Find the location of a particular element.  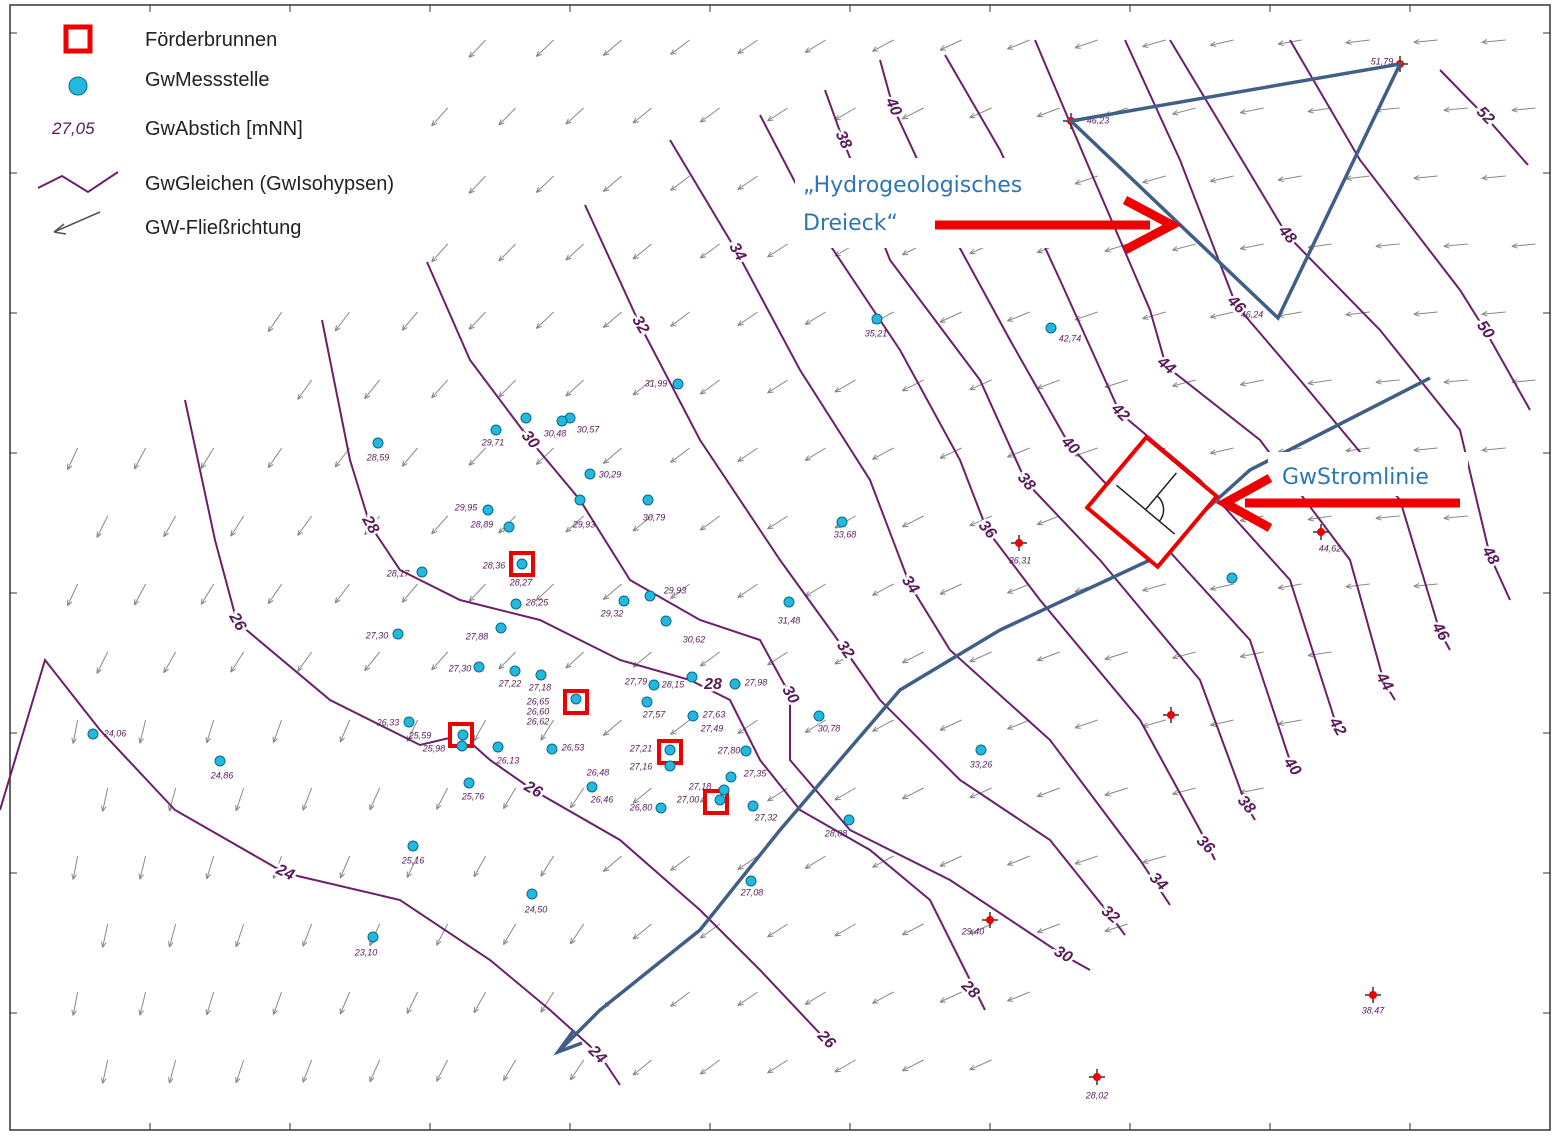

streamline-head is located at coordinates (568, 1042).